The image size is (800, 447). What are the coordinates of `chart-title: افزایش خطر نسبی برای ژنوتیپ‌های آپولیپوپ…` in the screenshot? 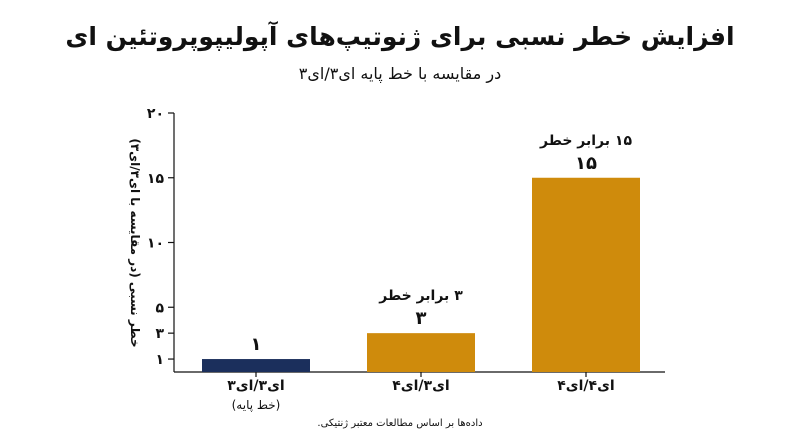 It's located at (400, 36).